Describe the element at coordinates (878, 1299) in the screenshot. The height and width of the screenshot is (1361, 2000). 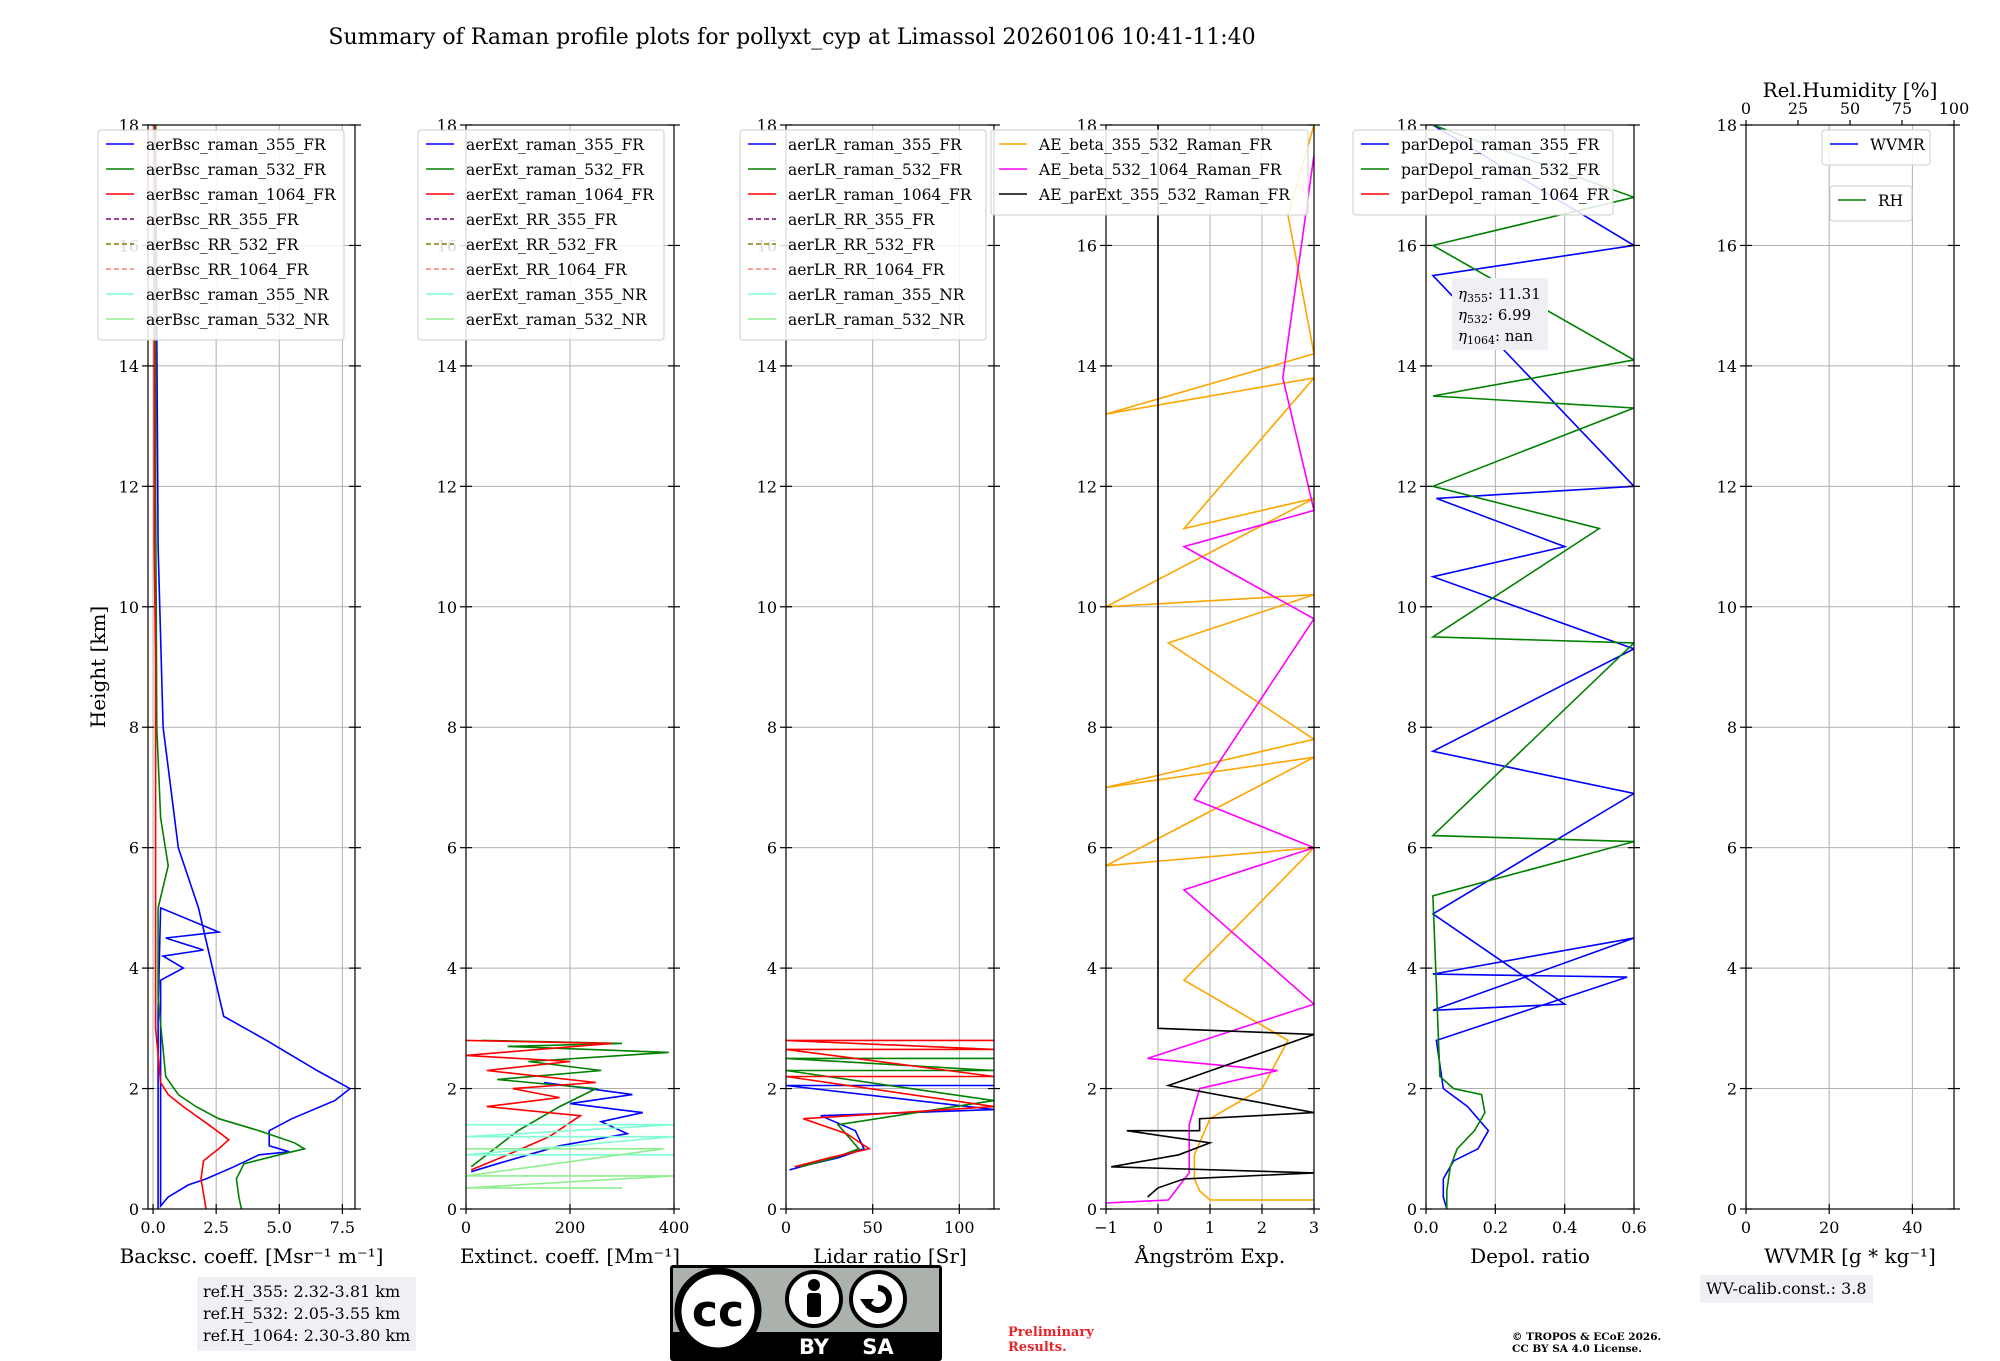
I see `share-alike-icon` at that location.